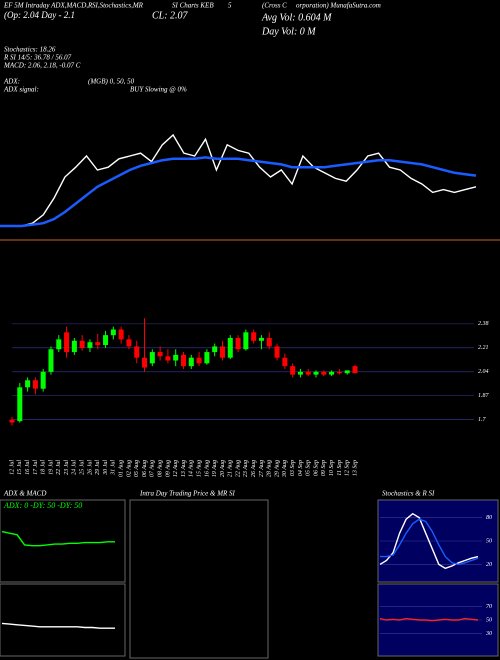 The image size is (500, 660). I want to click on y-tick-label: 30, so click(488, 634).